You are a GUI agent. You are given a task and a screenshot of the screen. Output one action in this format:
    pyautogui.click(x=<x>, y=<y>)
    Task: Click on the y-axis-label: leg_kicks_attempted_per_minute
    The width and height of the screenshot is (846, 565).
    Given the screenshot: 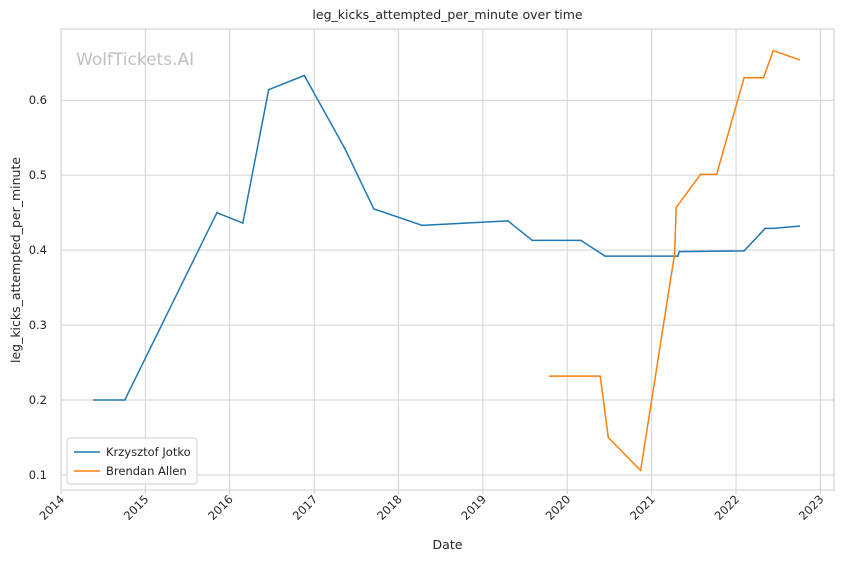 What is the action you would take?
    pyautogui.click(x=15, y=260)
    